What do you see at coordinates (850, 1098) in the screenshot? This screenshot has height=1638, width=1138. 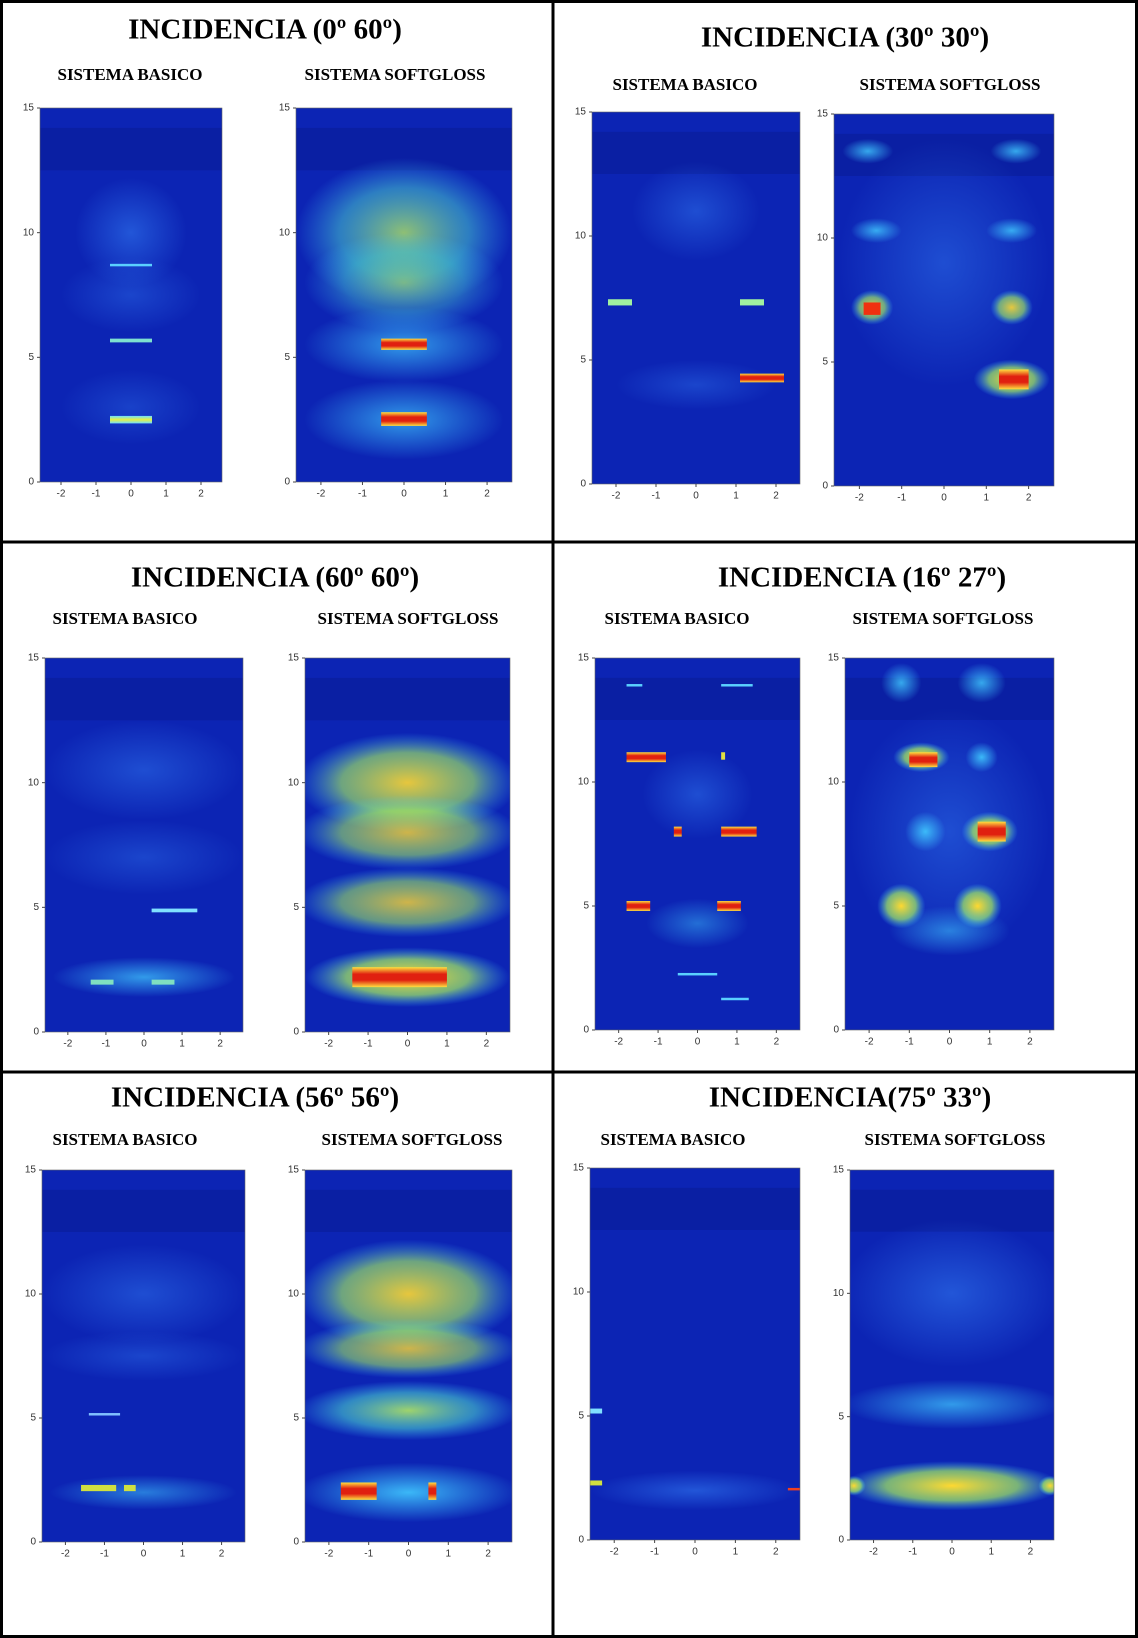 I see `panel-title: INCIDENCIA(75º 33º)` at bounding box center [850, 1098].